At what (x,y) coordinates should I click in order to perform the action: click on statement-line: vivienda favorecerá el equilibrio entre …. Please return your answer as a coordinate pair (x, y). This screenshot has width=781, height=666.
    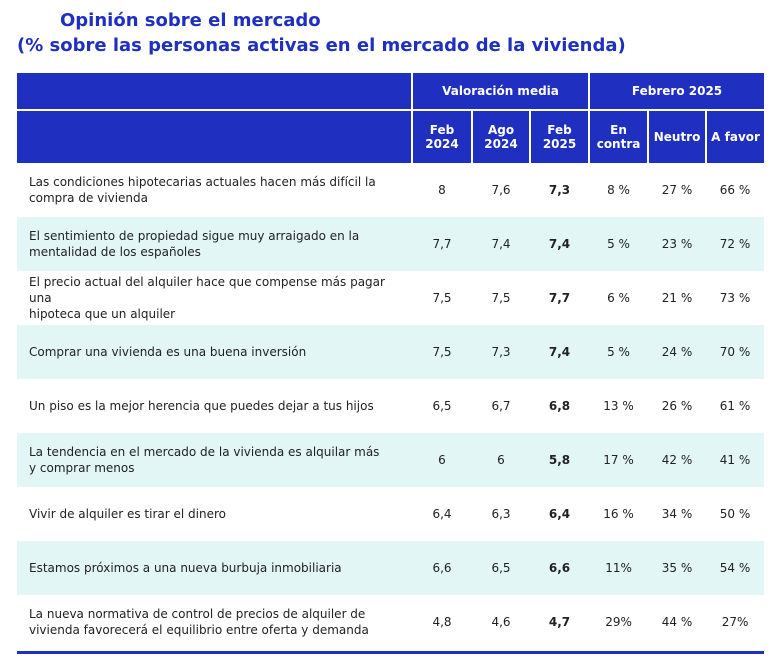
    Looking at the image, I should click on (199, 630).